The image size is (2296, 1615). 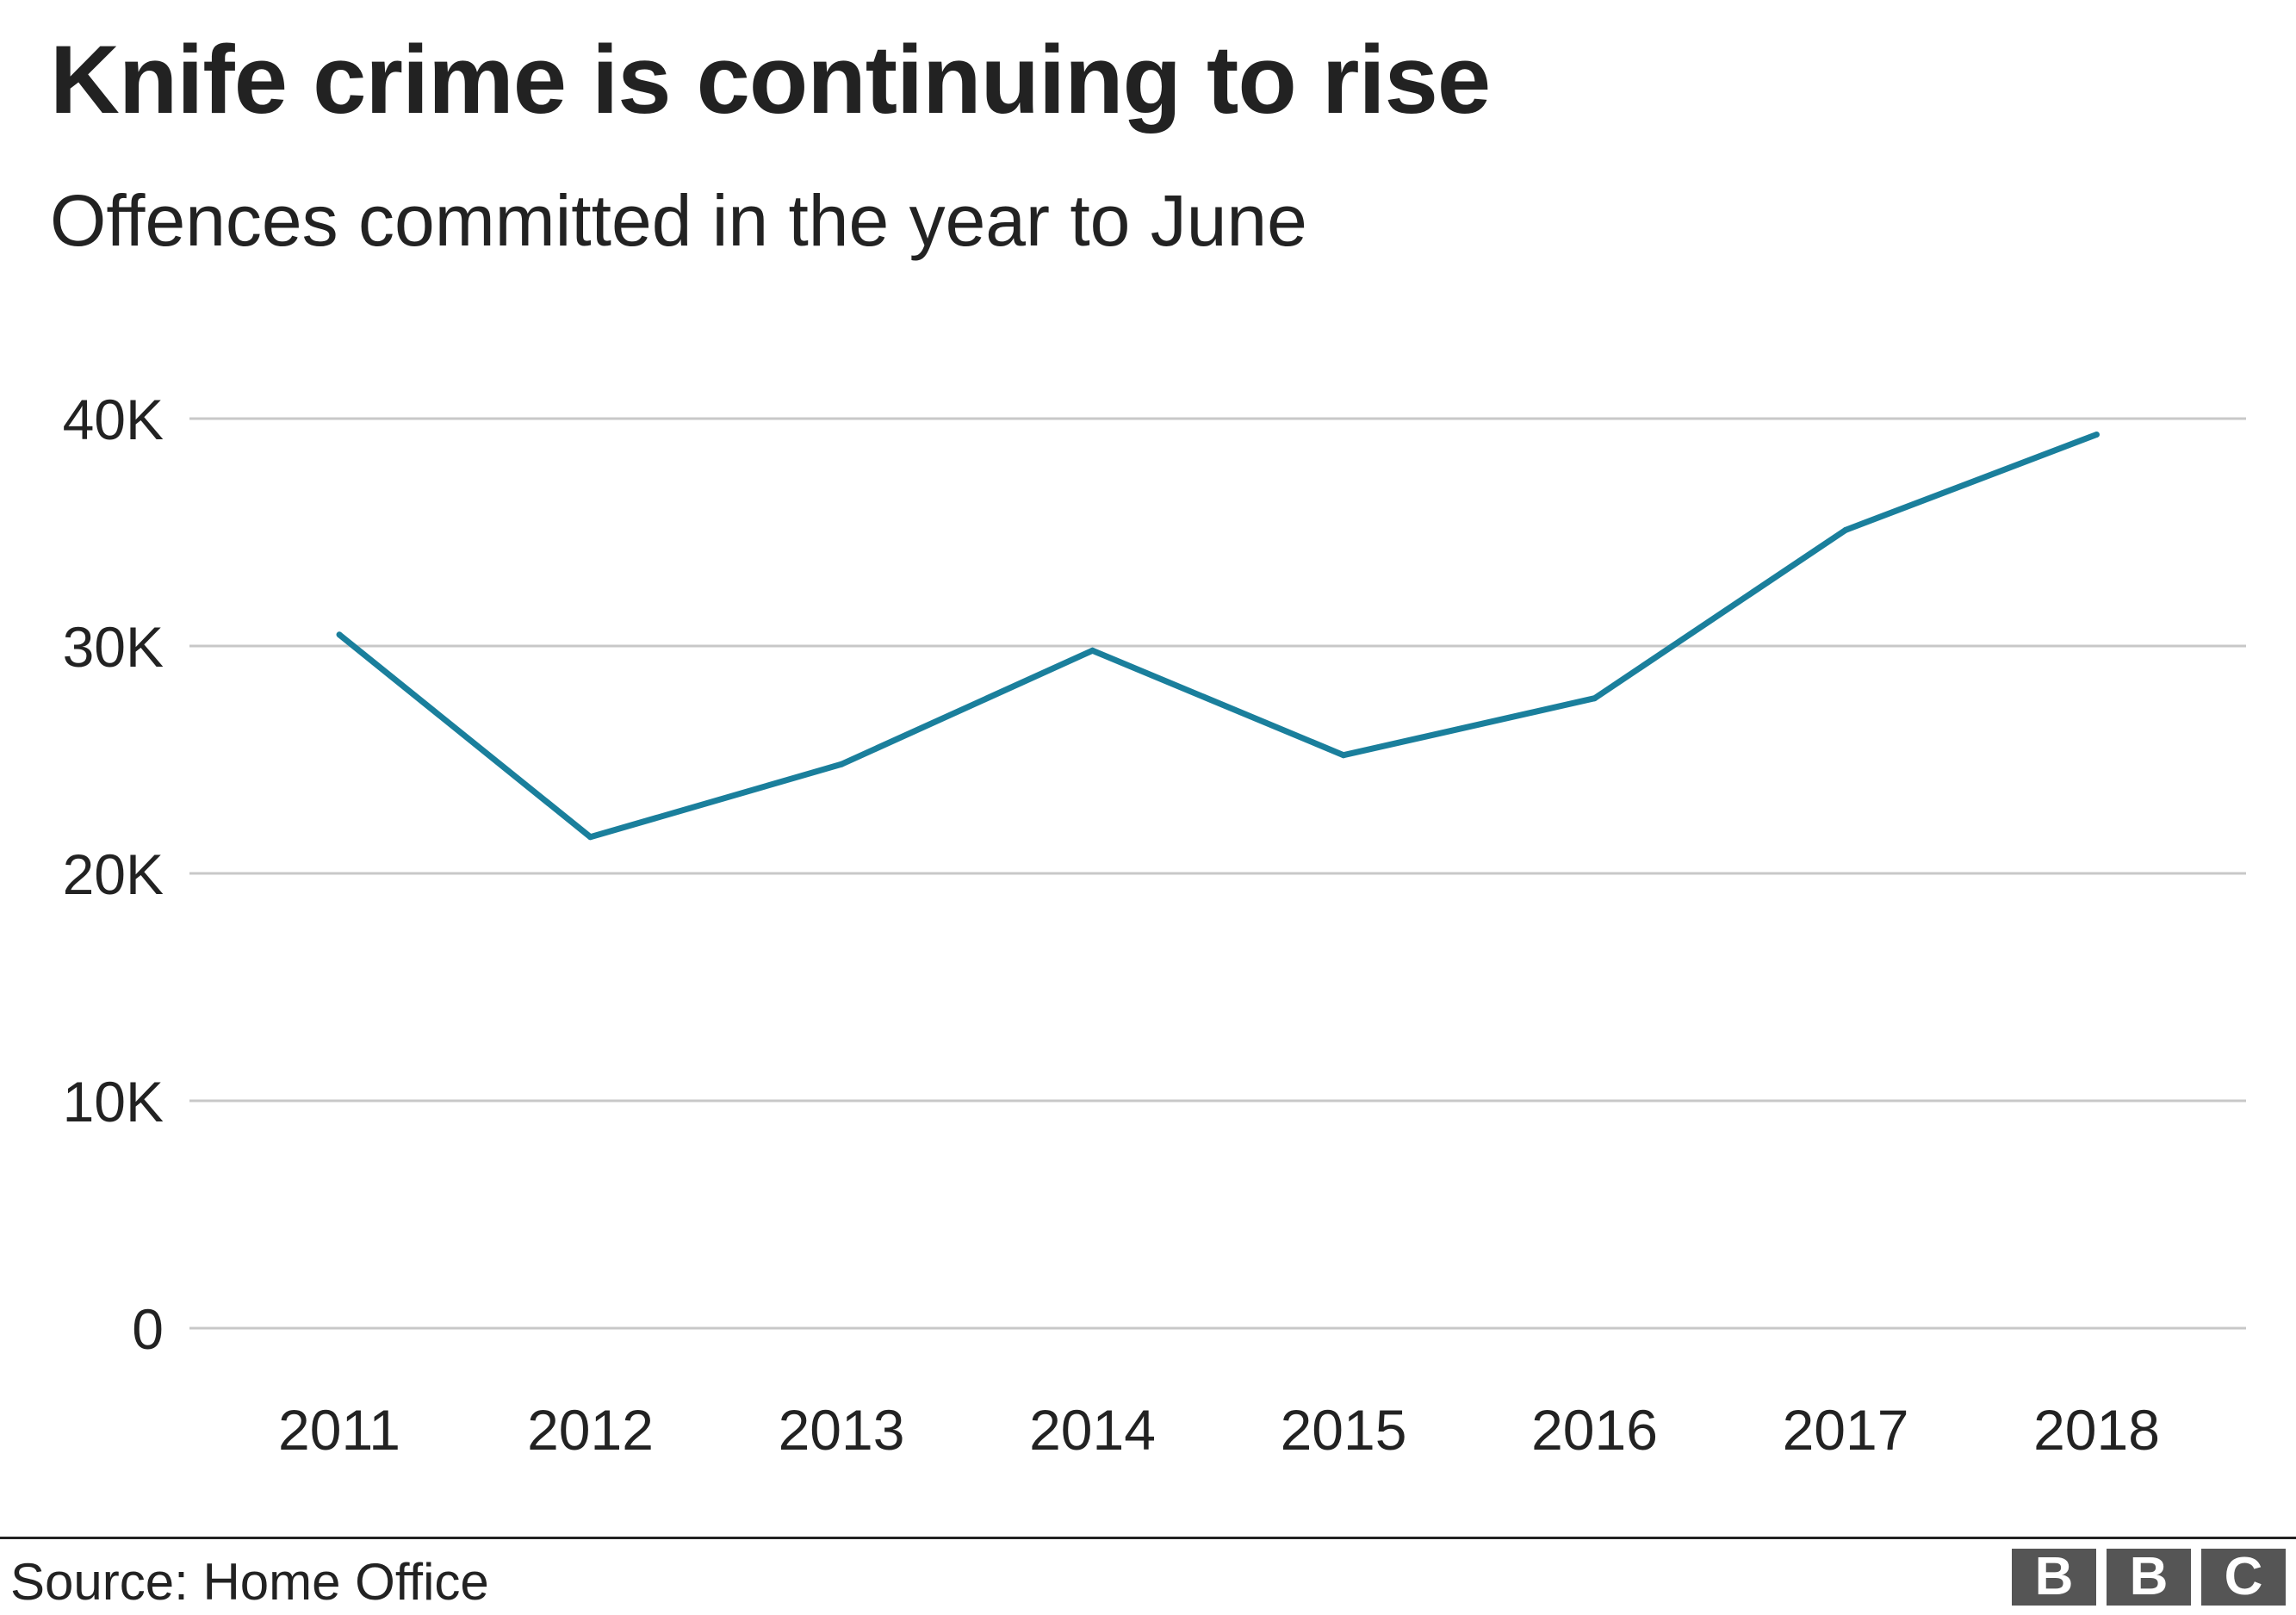 I want to click on y-tick-label: 20K, so click(x=113, y=874).